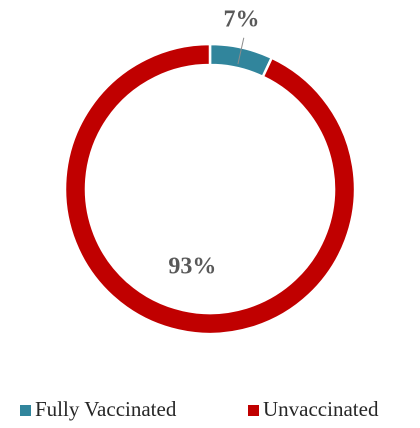 The height and width of the screenshot is (428, 420). I want to click on legend-label: Unvaccinated, so click(321, 409).